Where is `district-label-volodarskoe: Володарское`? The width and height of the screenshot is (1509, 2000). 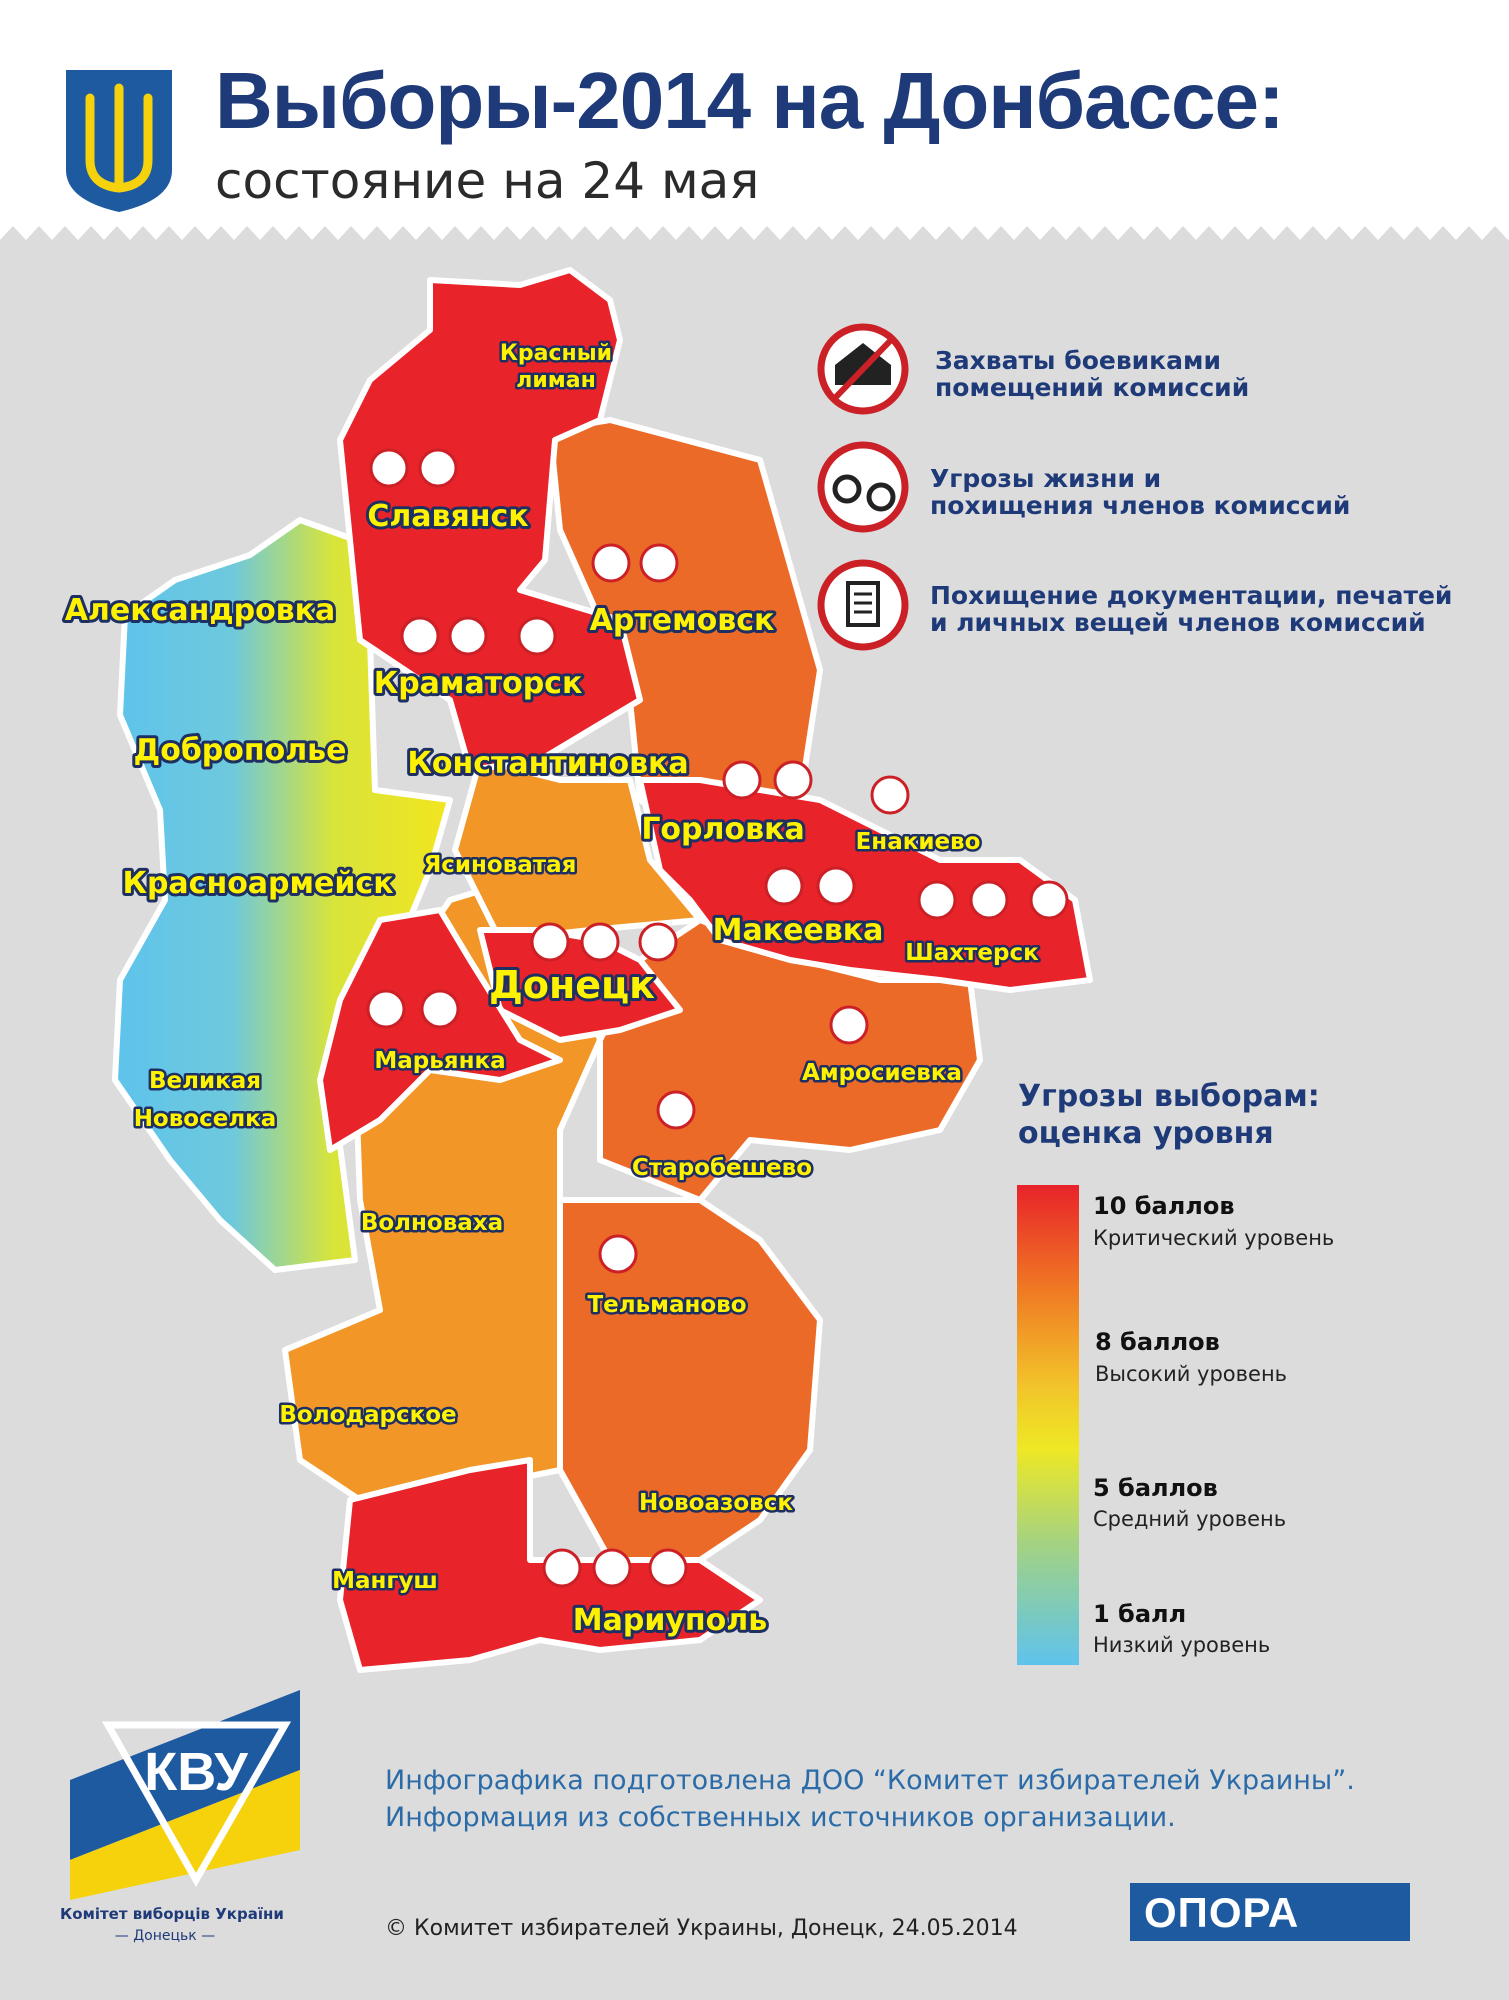
district-label-volodarskoe: Володарское is located at coordinates (367, 1415).